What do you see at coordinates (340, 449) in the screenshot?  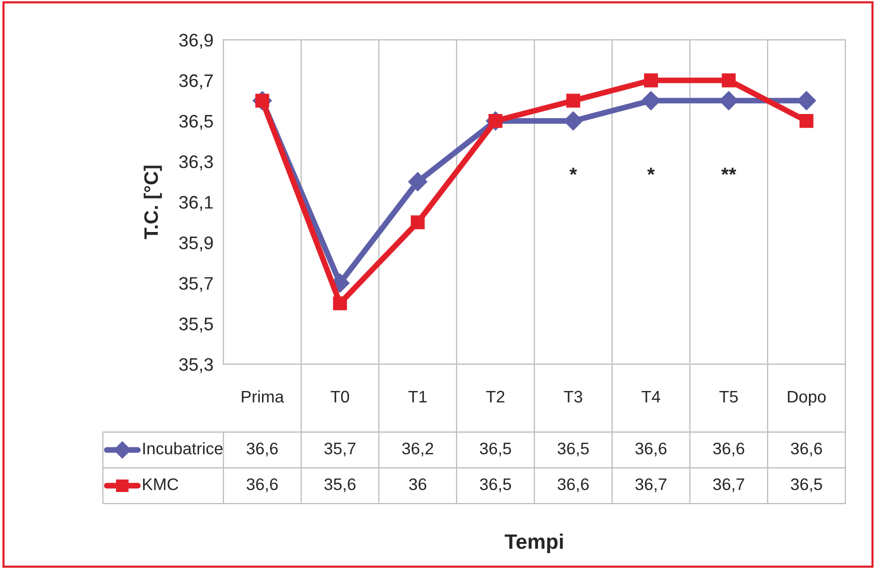 I see `data-label: 35,7` at bounding box center [340, 449].